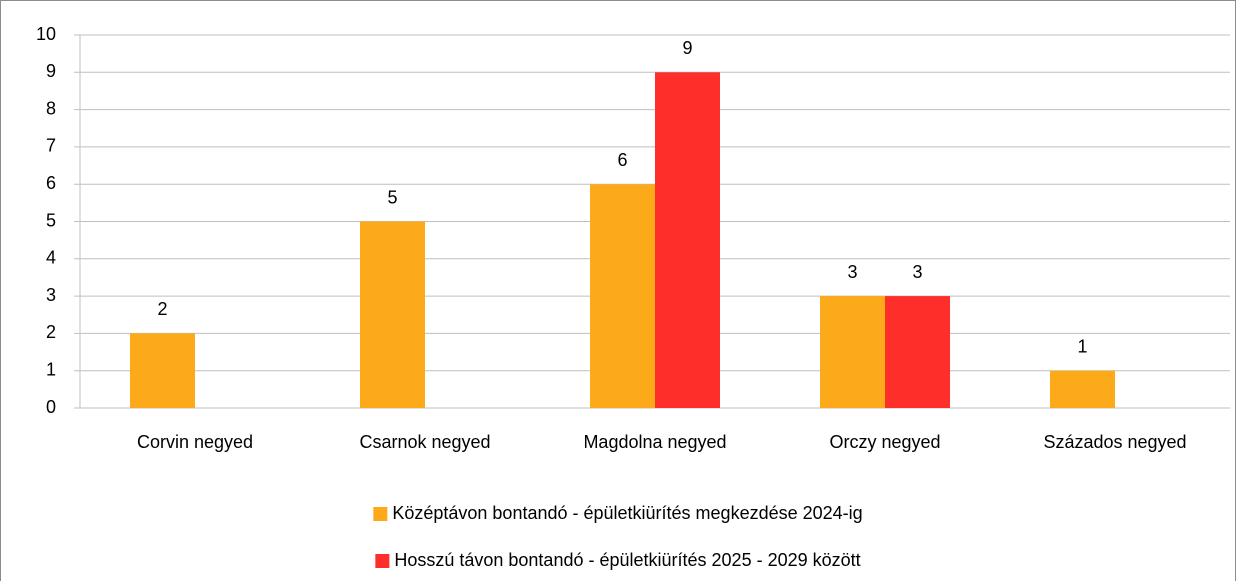 This screenshot has height=586, width=1236. I want to click on y-tick-label: 10, so click(46, 34).